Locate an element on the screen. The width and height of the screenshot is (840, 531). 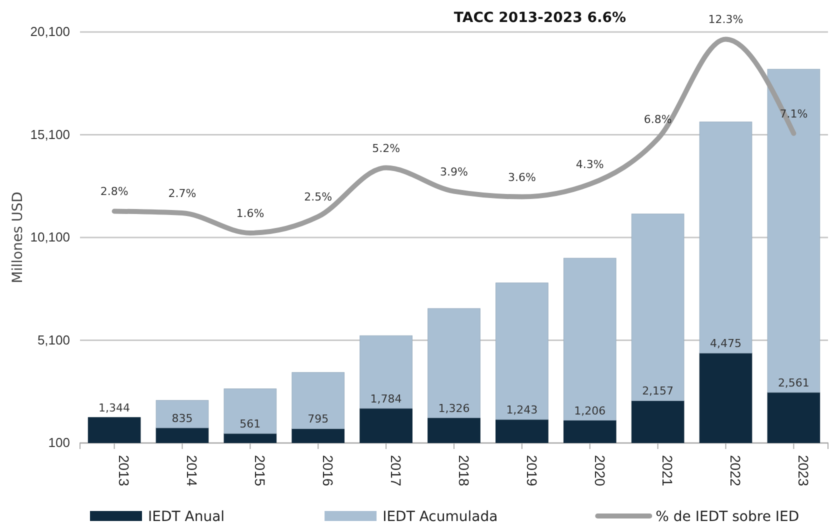
x-tick-label: 2022 is located at coordinates (736, 470).